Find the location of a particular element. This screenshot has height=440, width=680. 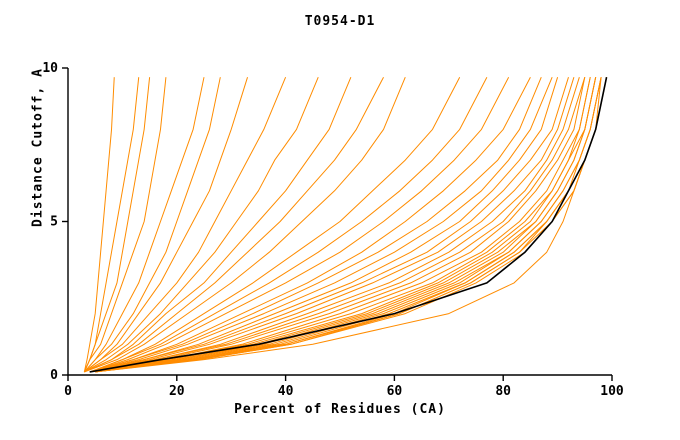

x-tick-label: 60 is located at coordinates (395, 391).